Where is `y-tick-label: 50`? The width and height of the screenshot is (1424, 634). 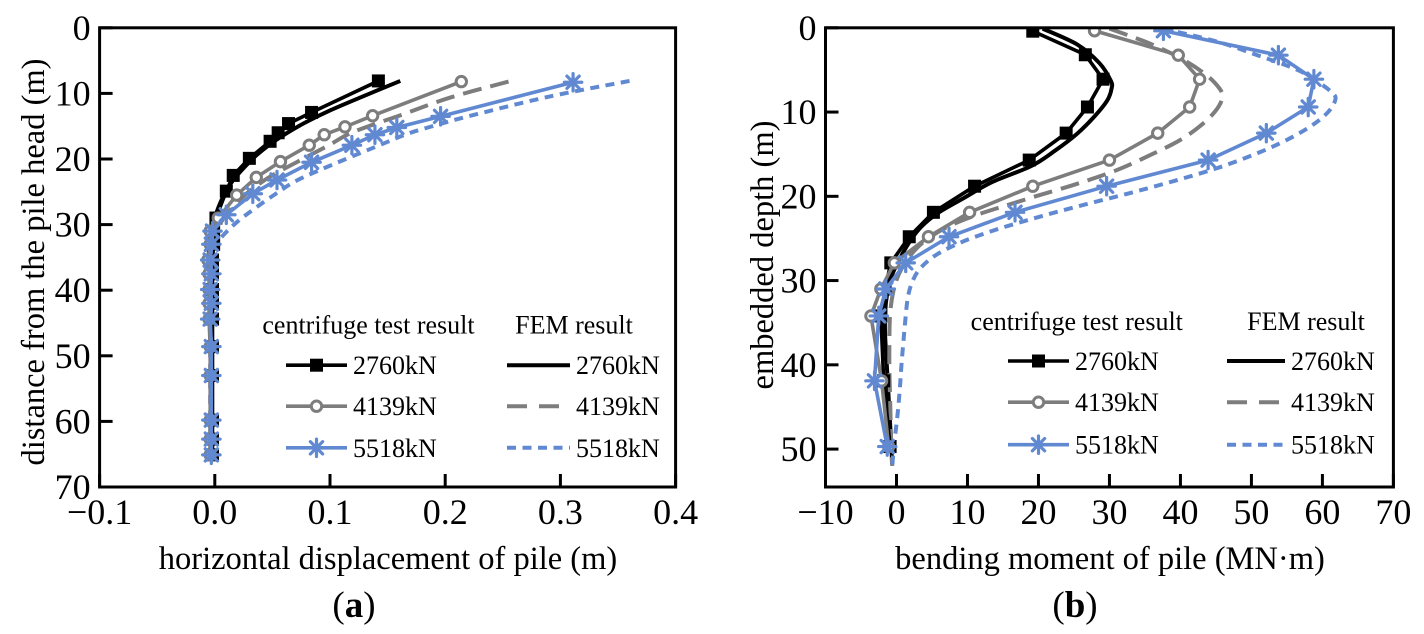 y-tick-label: 50 is located at coordinates (799, 449).